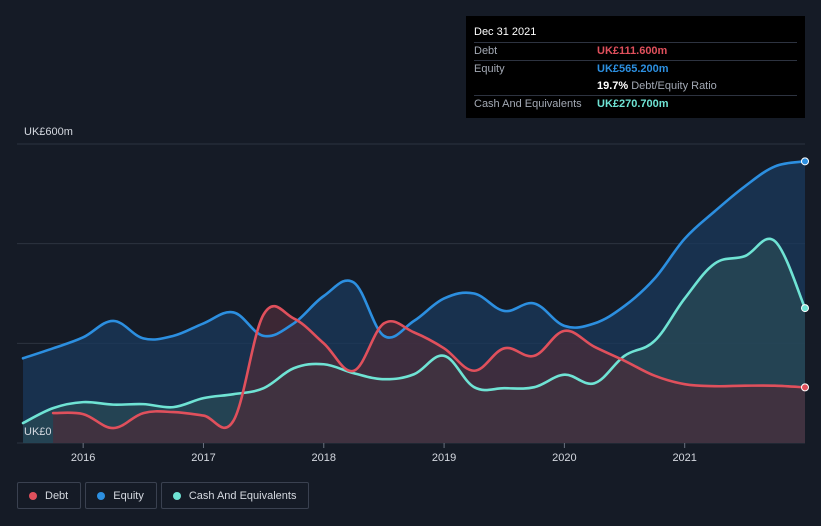  I want to click on legend-equity-label: Equity, so click(128, 495).